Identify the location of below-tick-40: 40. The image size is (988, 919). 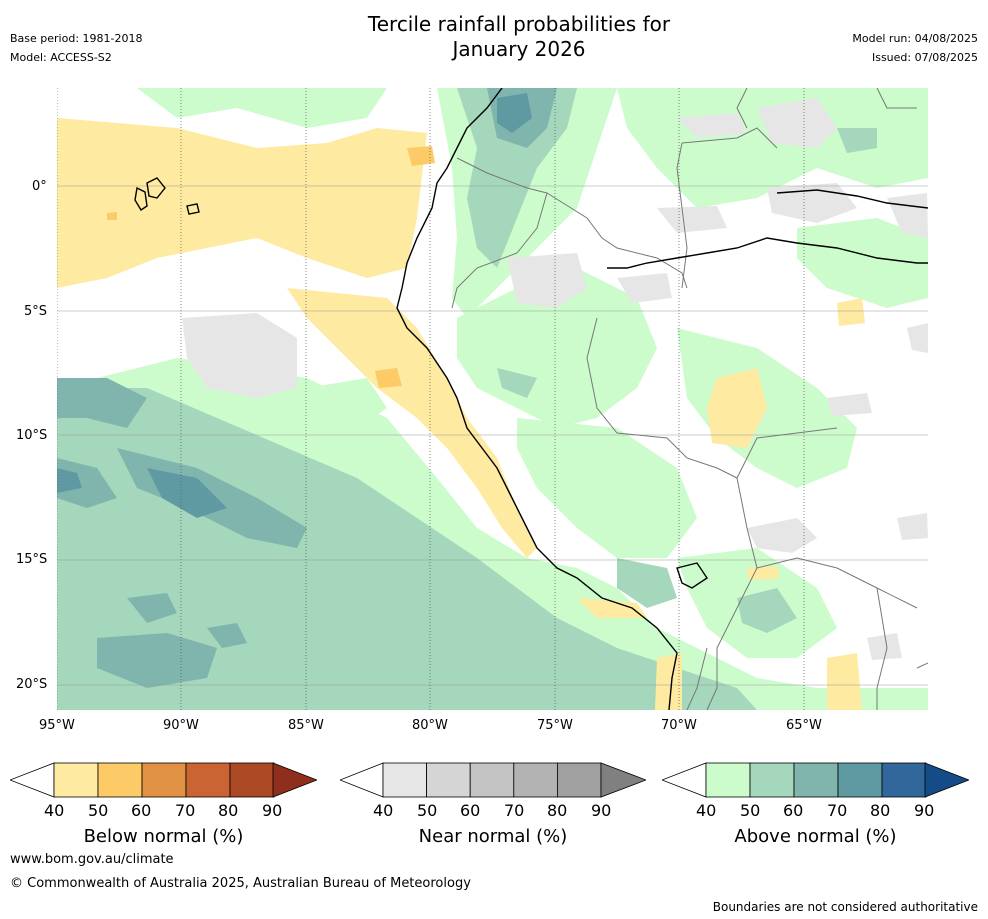
(54, 810).